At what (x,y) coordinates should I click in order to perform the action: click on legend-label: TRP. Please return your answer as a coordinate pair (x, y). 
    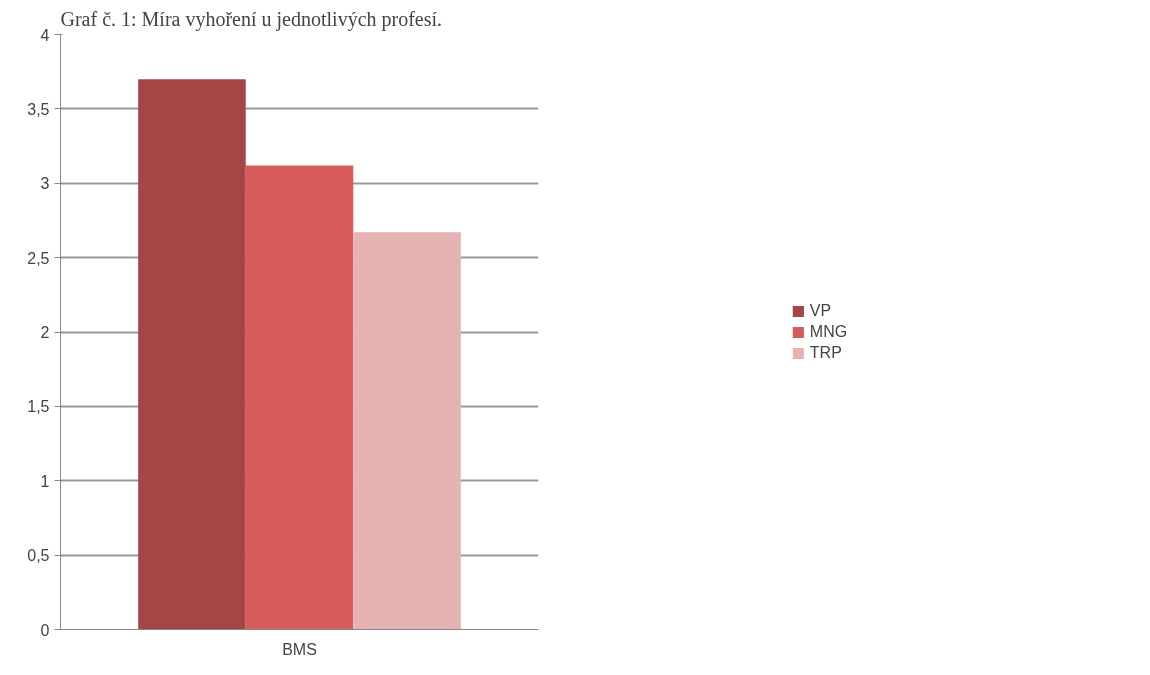
    Looking at the image, I should click on (825, 352).